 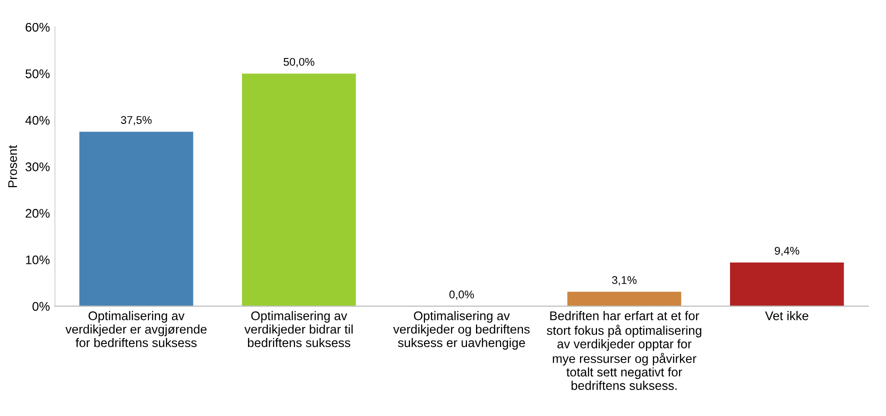 What do you see at coordinates (37, 120) in the screenshot?
I see `y-tick-label: 40%` at bounding box center [37, 120].